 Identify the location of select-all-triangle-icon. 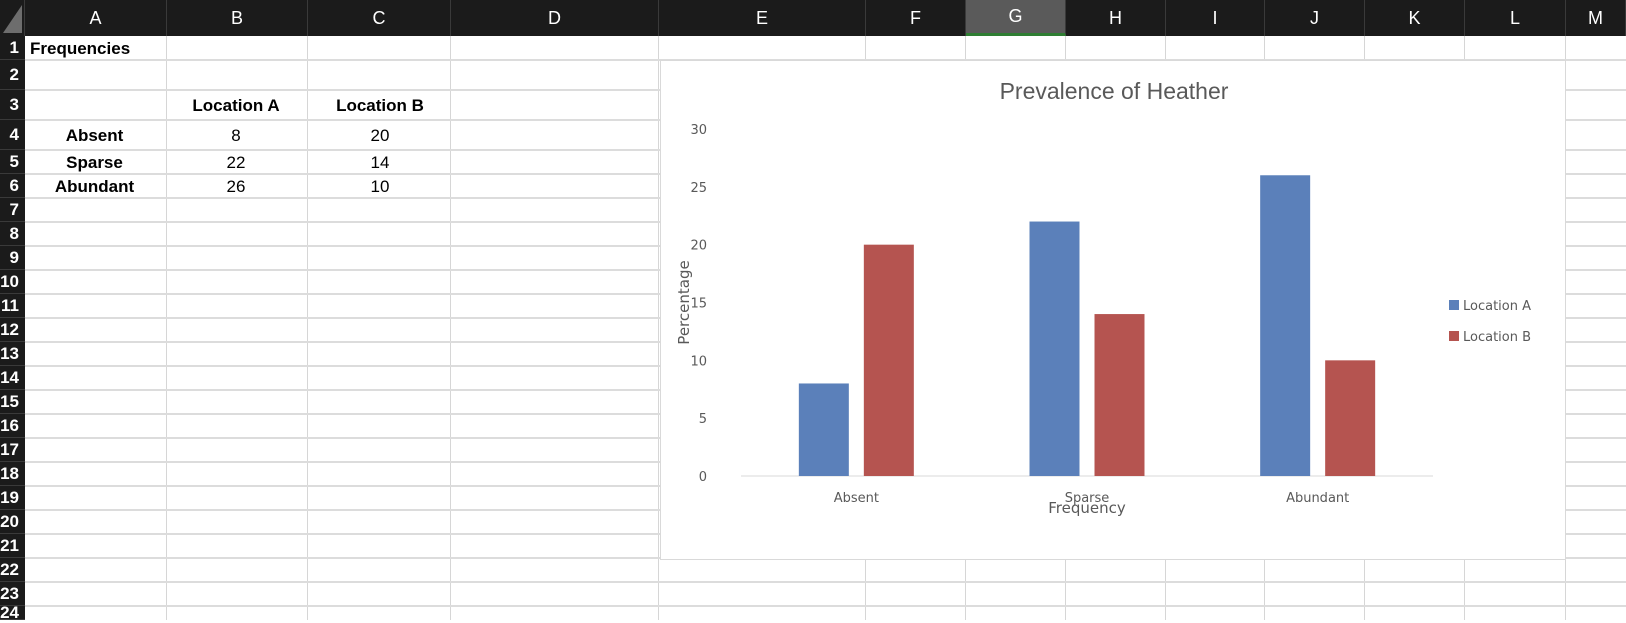
(12, 19).